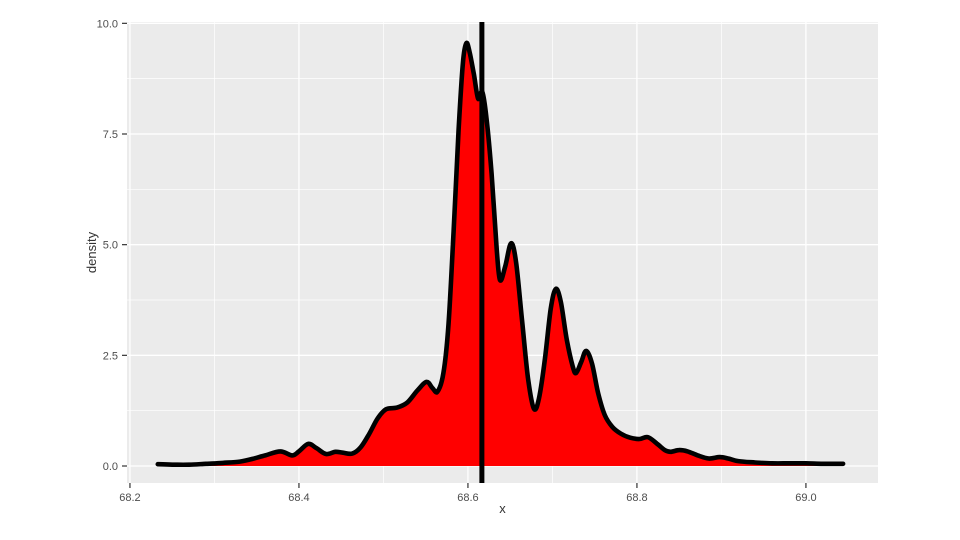 The height and width of the screenshot is (540, 960). What do you see at coordinates (298, 498) in the screenshot?
I see `x-tick-label: 68.4` at bounding box center [298, 498].